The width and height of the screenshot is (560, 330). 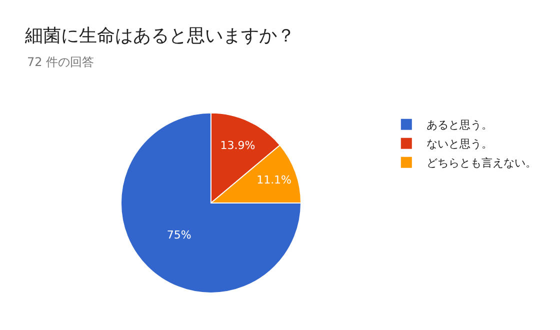 What do you see at coordinates (459, 144) in the screenshot?
I see `legend-label: ないと思う。` at bounding box center [459, 144].